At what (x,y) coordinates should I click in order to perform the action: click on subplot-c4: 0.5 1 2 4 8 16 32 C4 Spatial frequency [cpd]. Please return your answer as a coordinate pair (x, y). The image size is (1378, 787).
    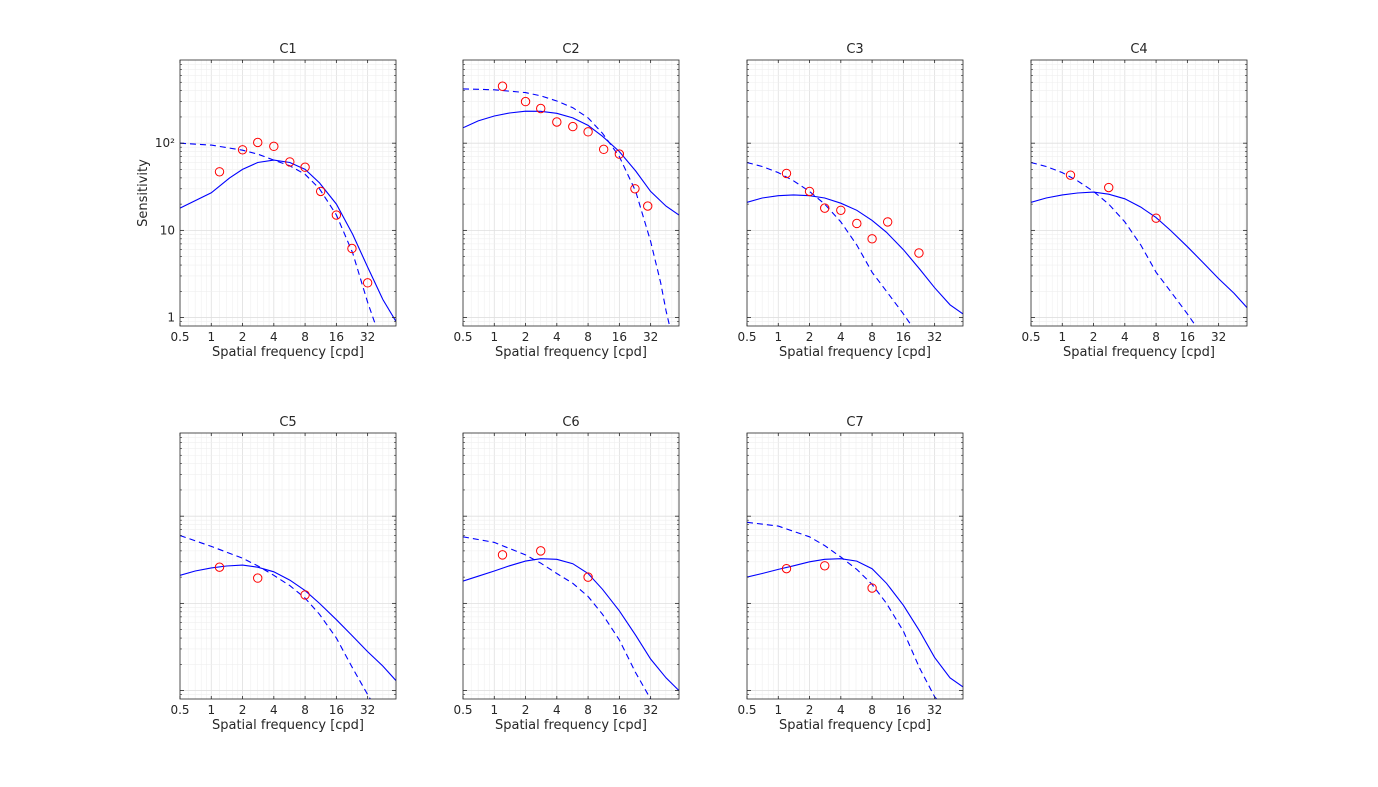
    Looking at the image, I should click on (1134, 201).